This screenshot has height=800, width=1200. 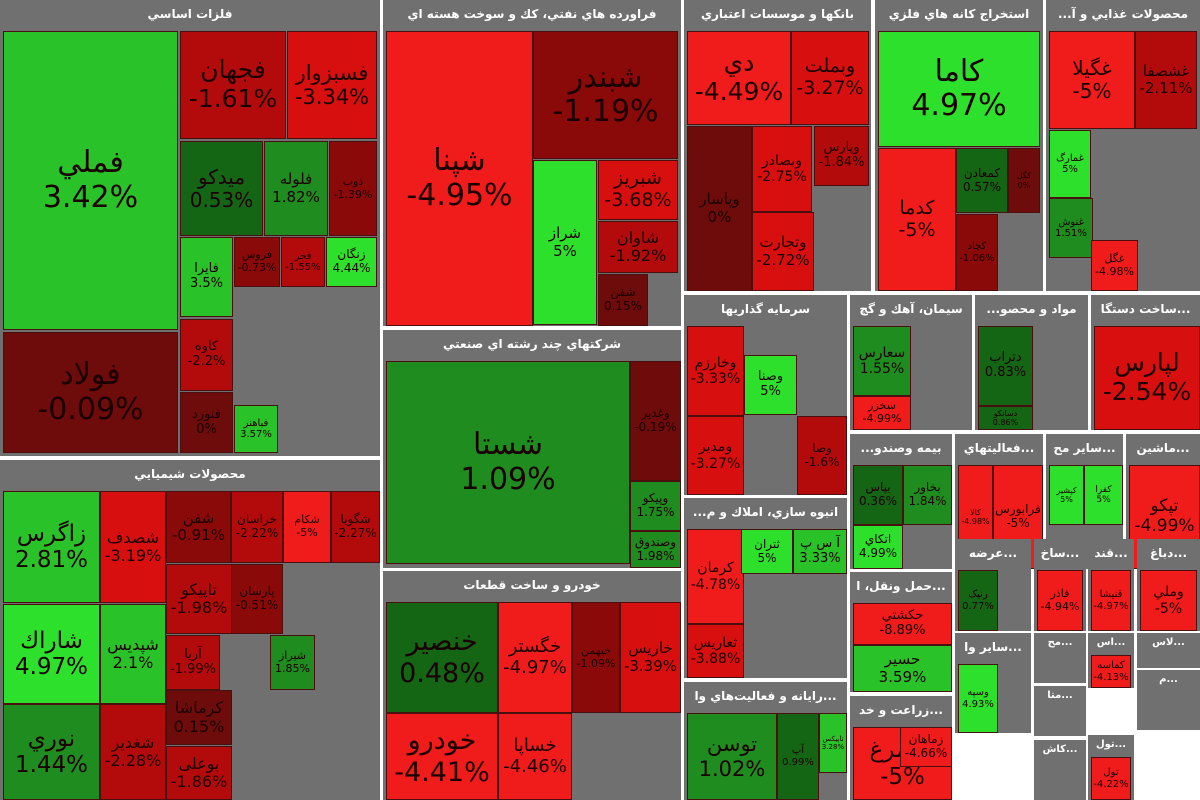 I want to click on stock-tile: خاریس -3.39%, so click(x=650, y=657).